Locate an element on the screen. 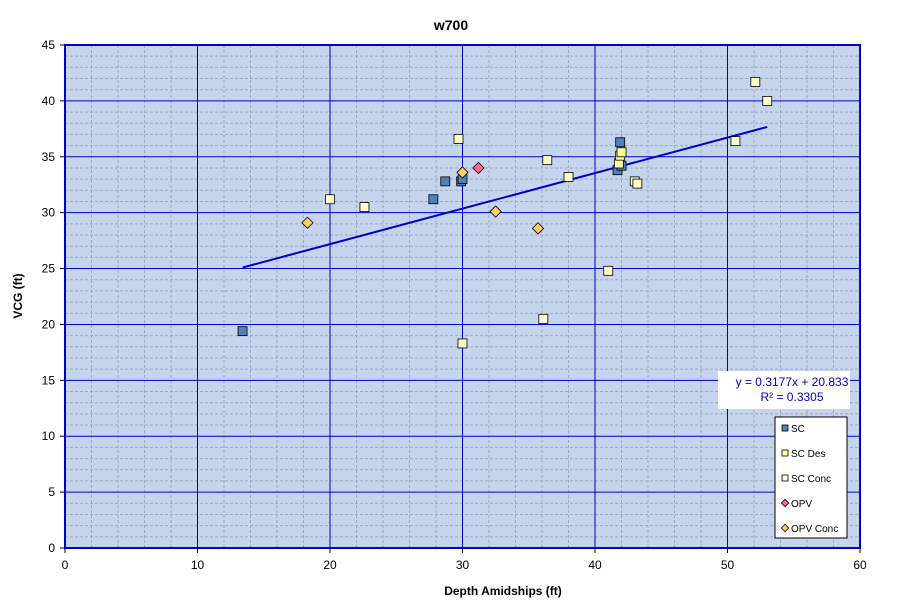 This screenshot has width=899, height=614. legend-label-sc-des: SC Des is located at coordinates (808, 454).